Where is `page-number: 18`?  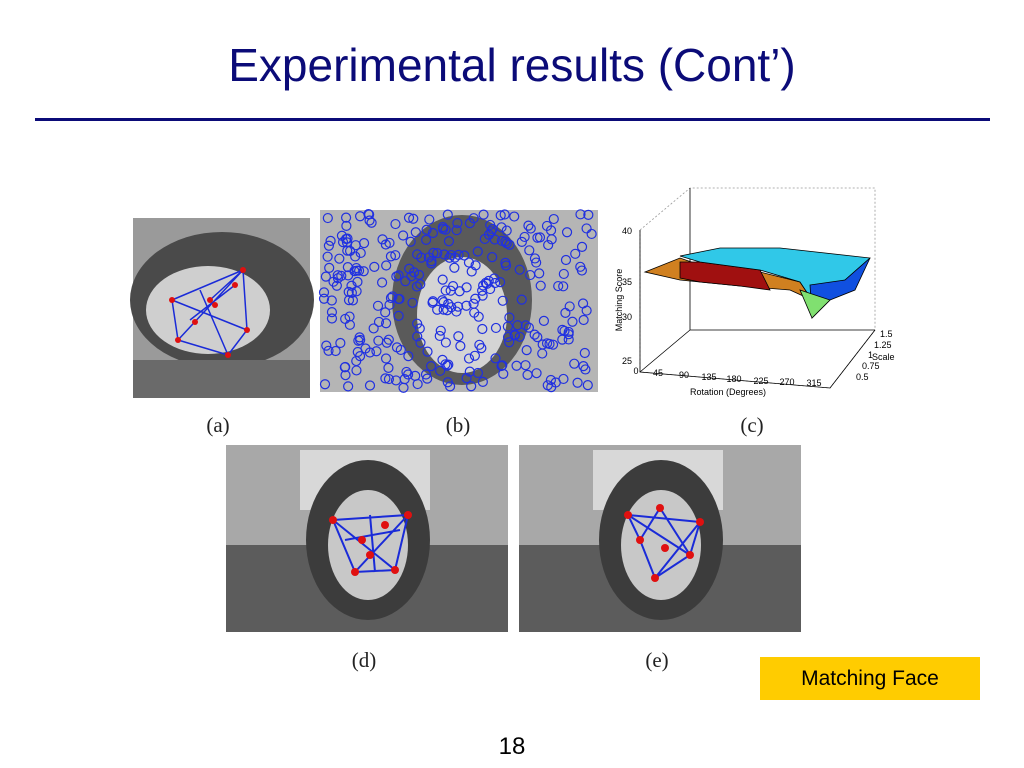 page-number: 18 is located at coordinates (512, 746).